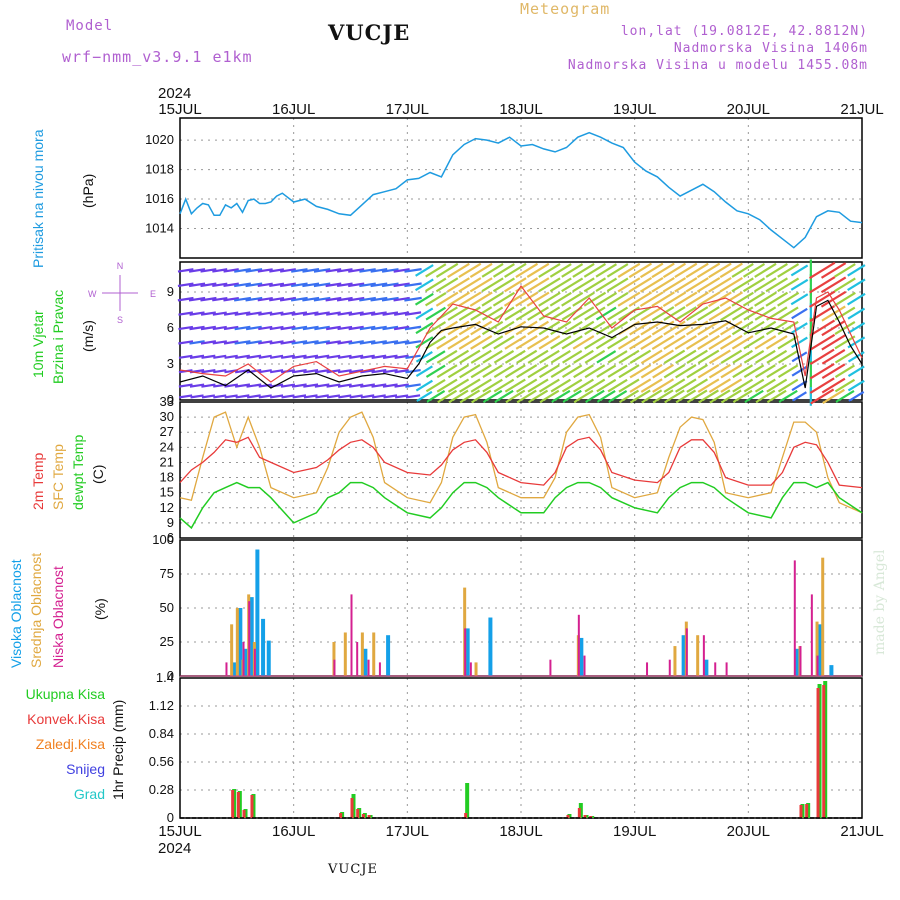 The width and height of the screenshot is (900, 900). I want to click on cloud-label-low: Niska Oblacnost, so click(58, 617).